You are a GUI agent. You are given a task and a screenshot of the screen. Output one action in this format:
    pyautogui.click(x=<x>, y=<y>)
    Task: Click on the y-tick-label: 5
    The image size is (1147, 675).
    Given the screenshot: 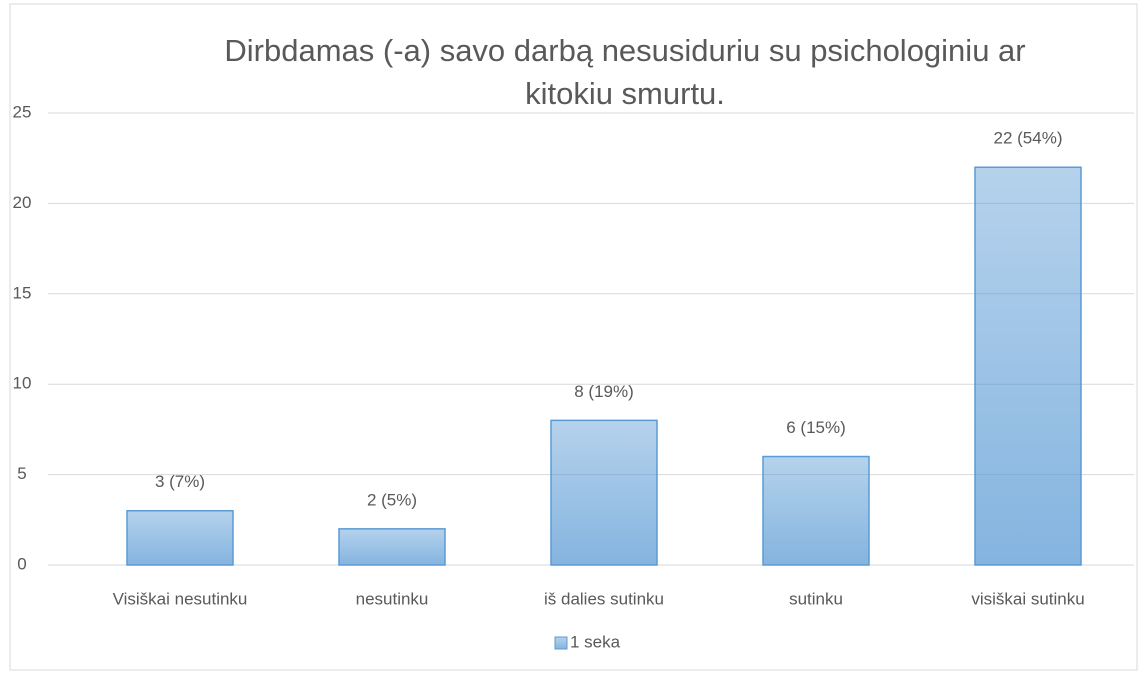 What is the action you would take?
    pyautogui.click(x=21, y=473)
    